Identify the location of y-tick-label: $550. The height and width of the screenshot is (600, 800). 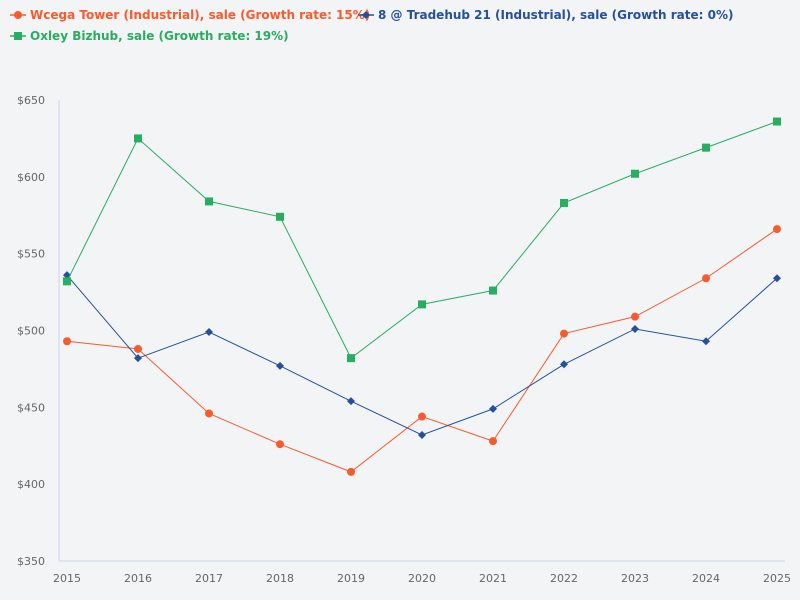
(31, 254).